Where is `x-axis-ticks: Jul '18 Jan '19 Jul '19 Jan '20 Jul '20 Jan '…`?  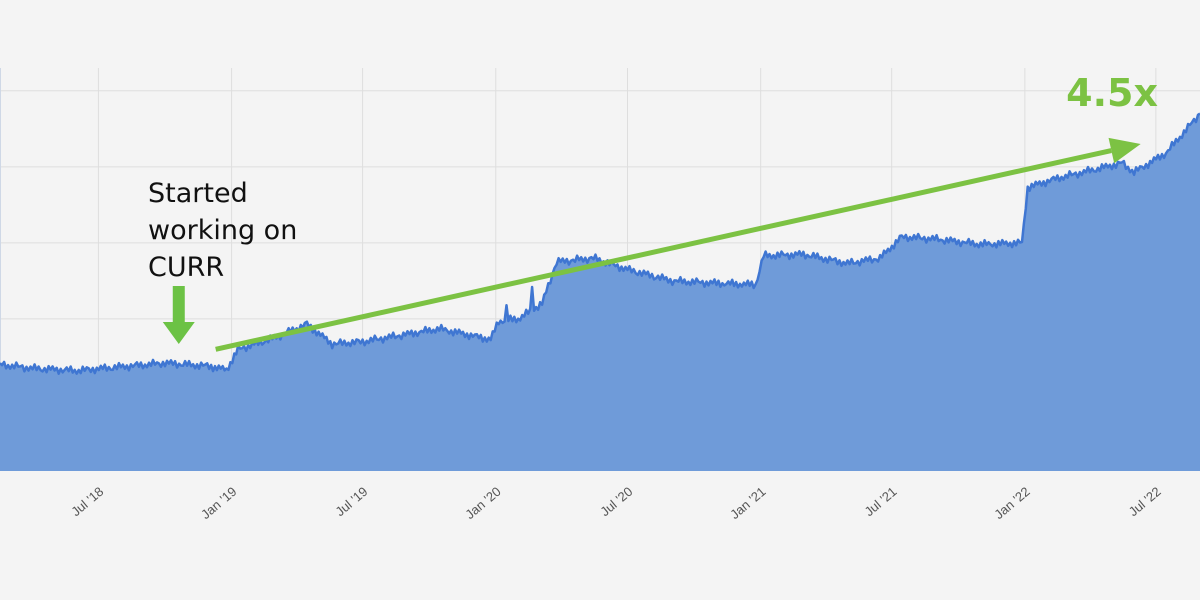 x-axis-ticks: Jul '18 Jan '19 Jul '19 Jan '20 Jul '20 Jan '… is located at coordinates (616, 503).